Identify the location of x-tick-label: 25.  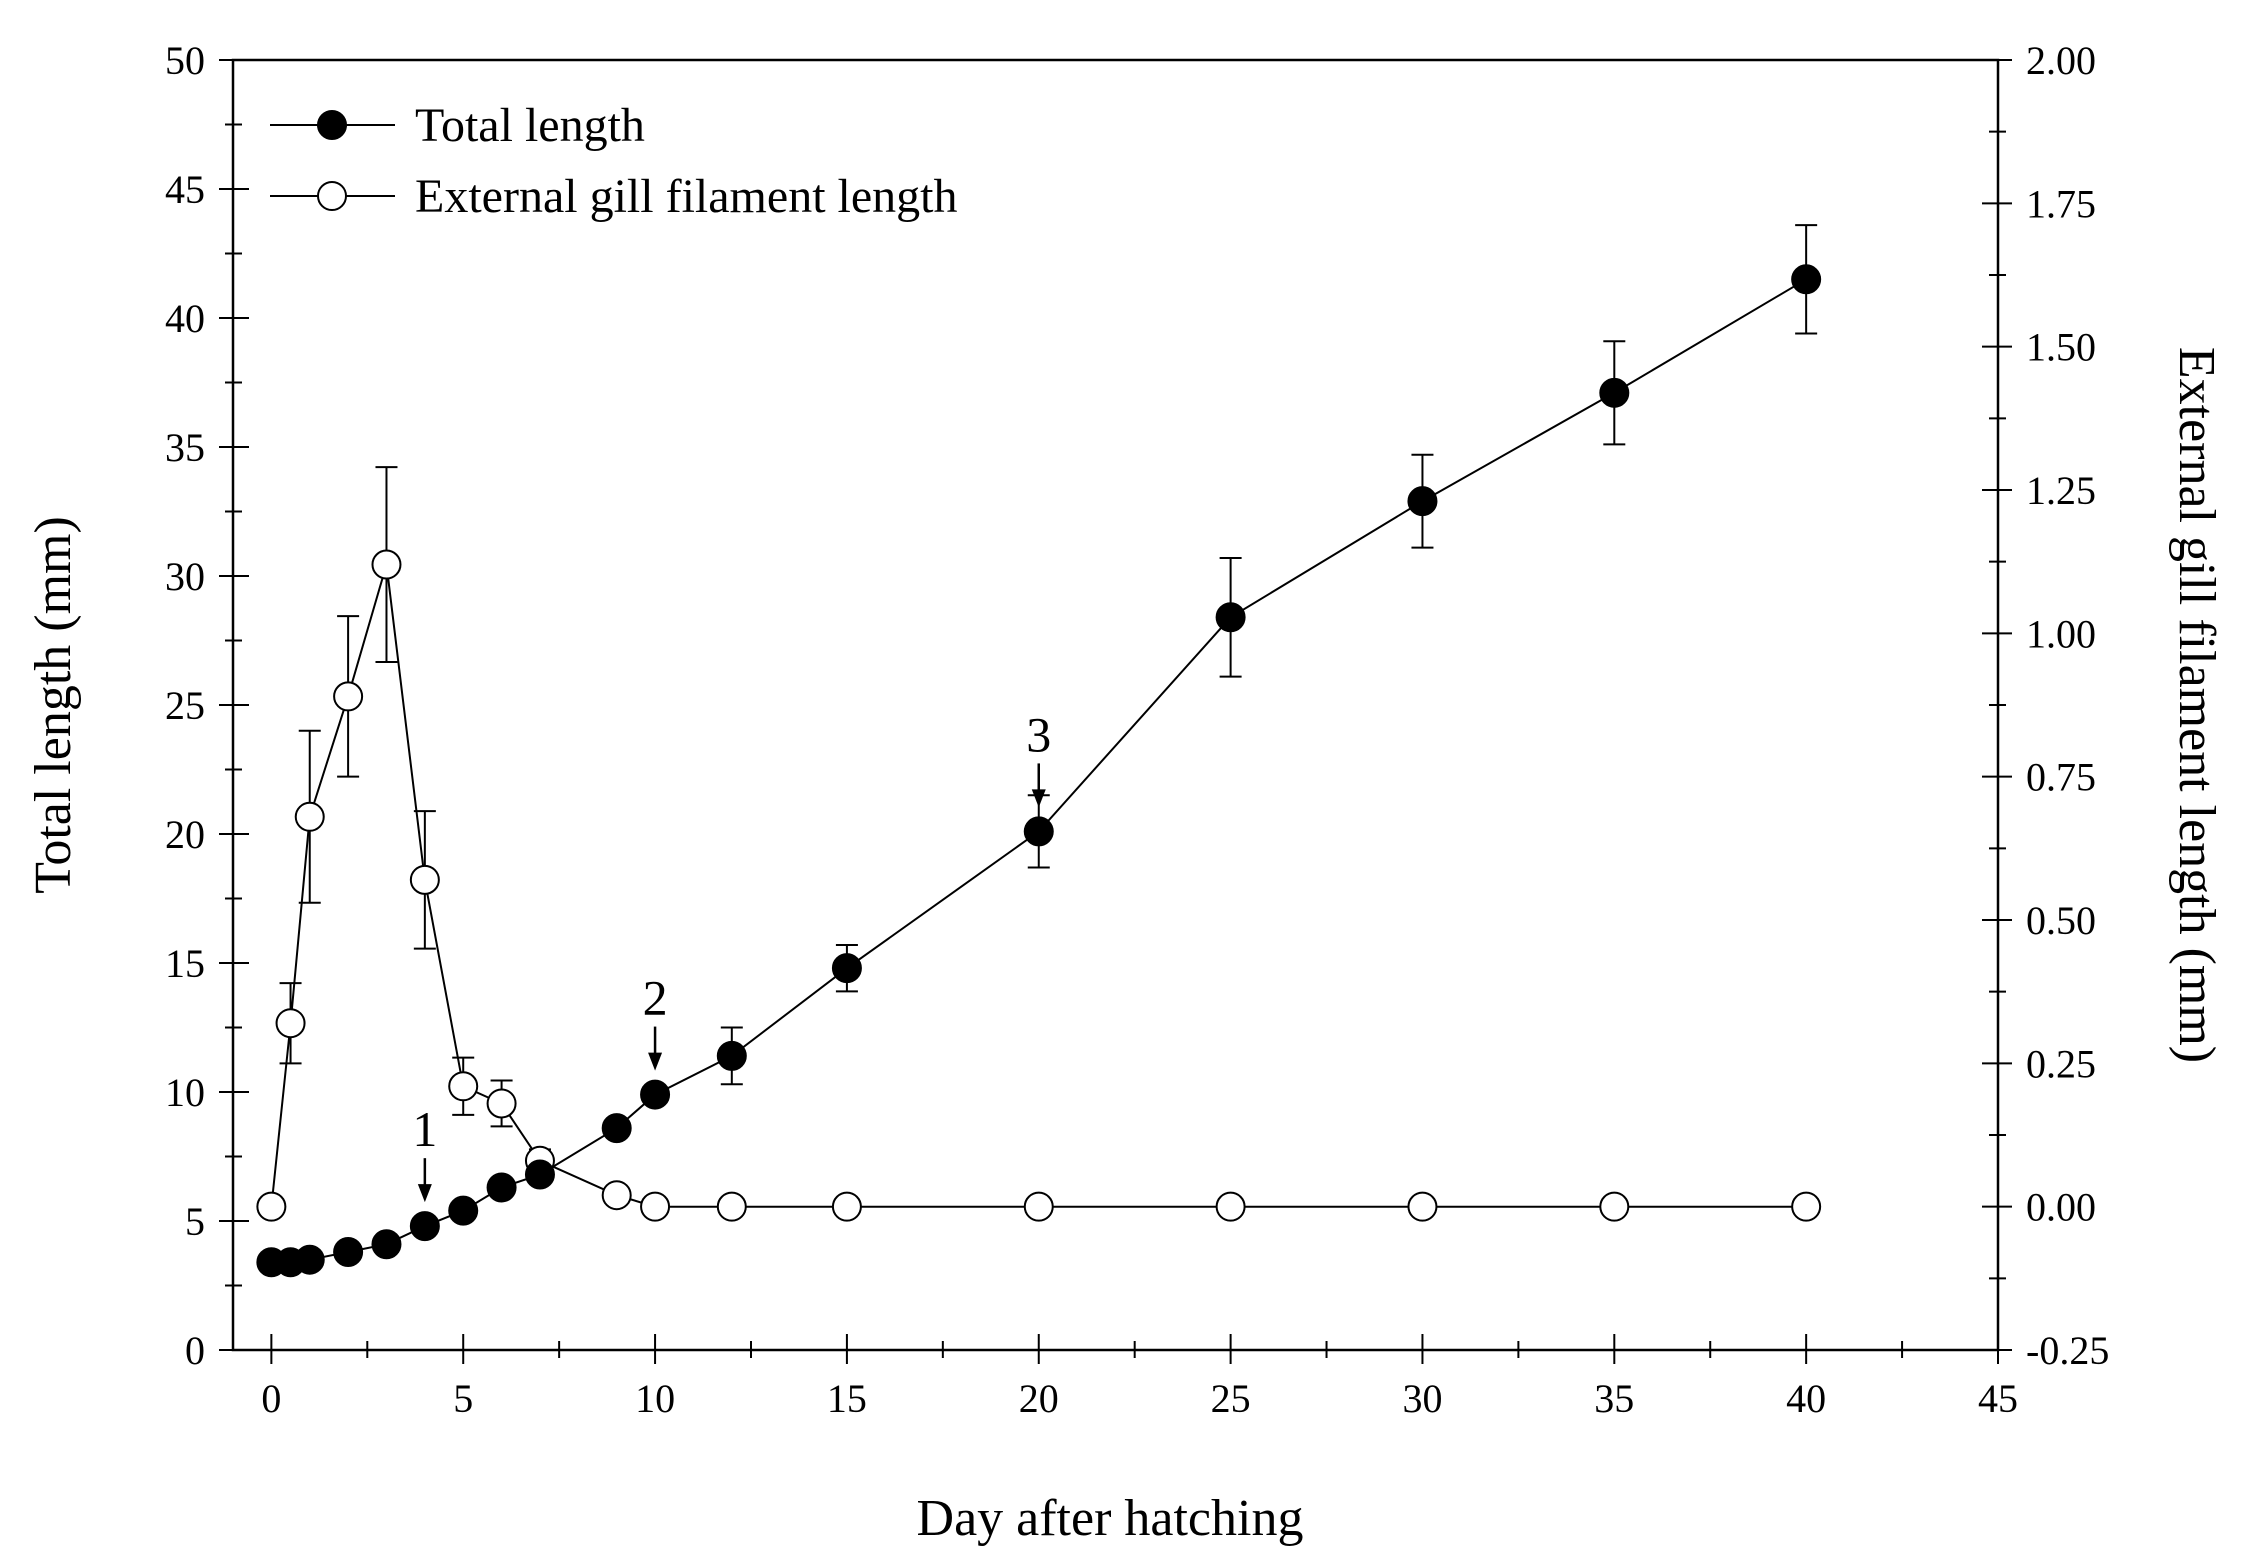
(1231, 1398).